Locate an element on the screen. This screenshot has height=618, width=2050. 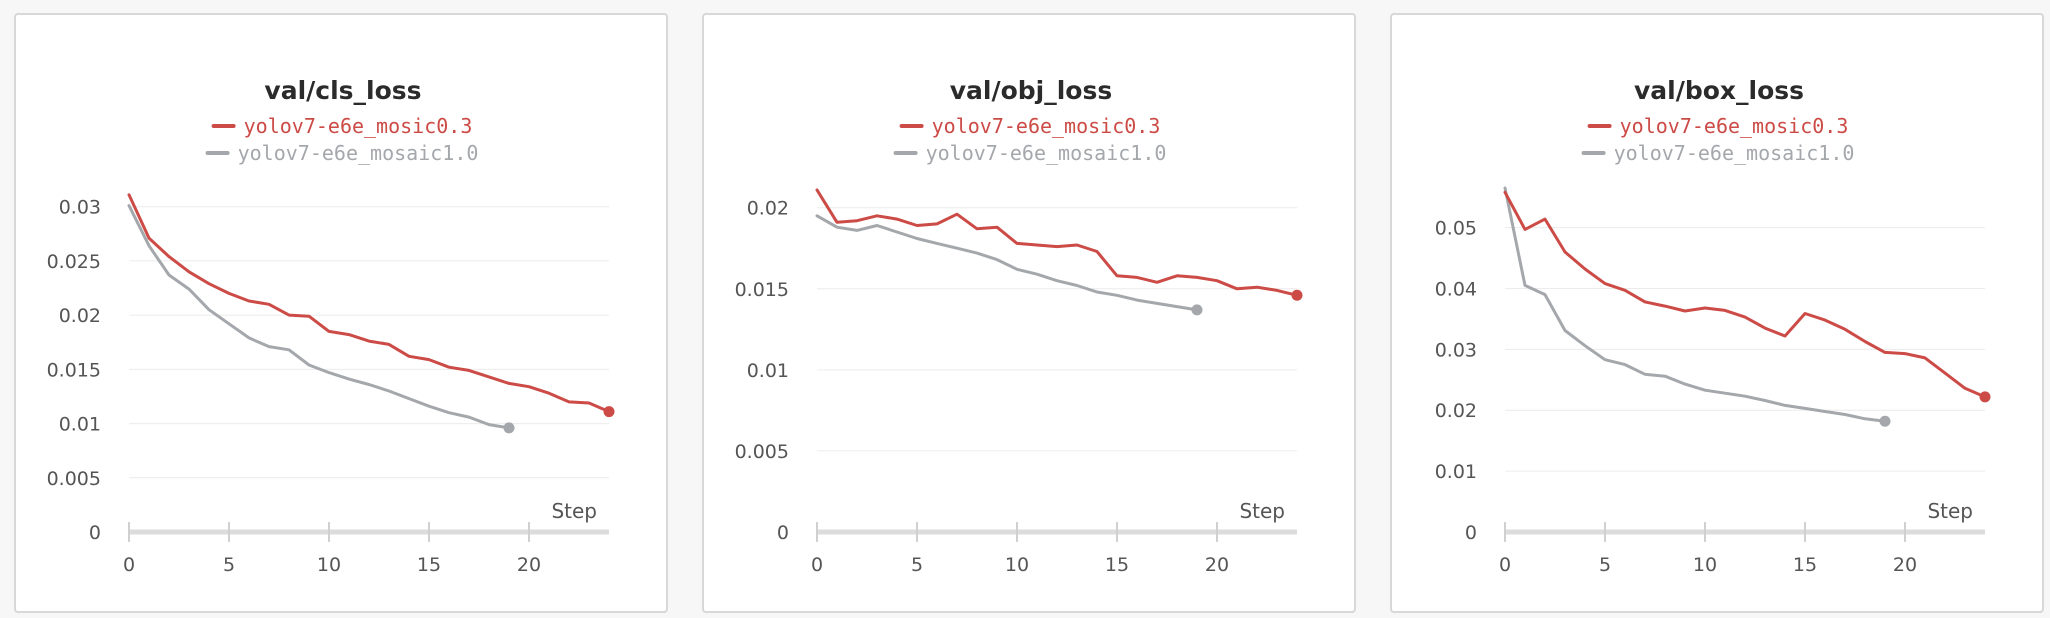
y-tick-label: 0.05 is located at coordinates (1456, 229).